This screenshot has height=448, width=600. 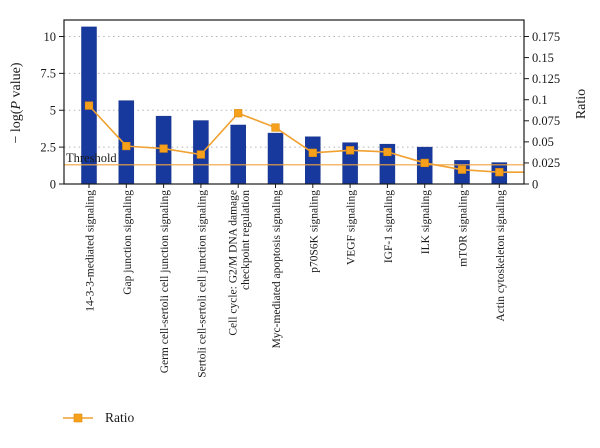 What do you see at coordinates (501, 256) in the screenshot?
I see `x-axis-category-label: Actin cytoskeleton signaling` at bounding box center [501, 256].